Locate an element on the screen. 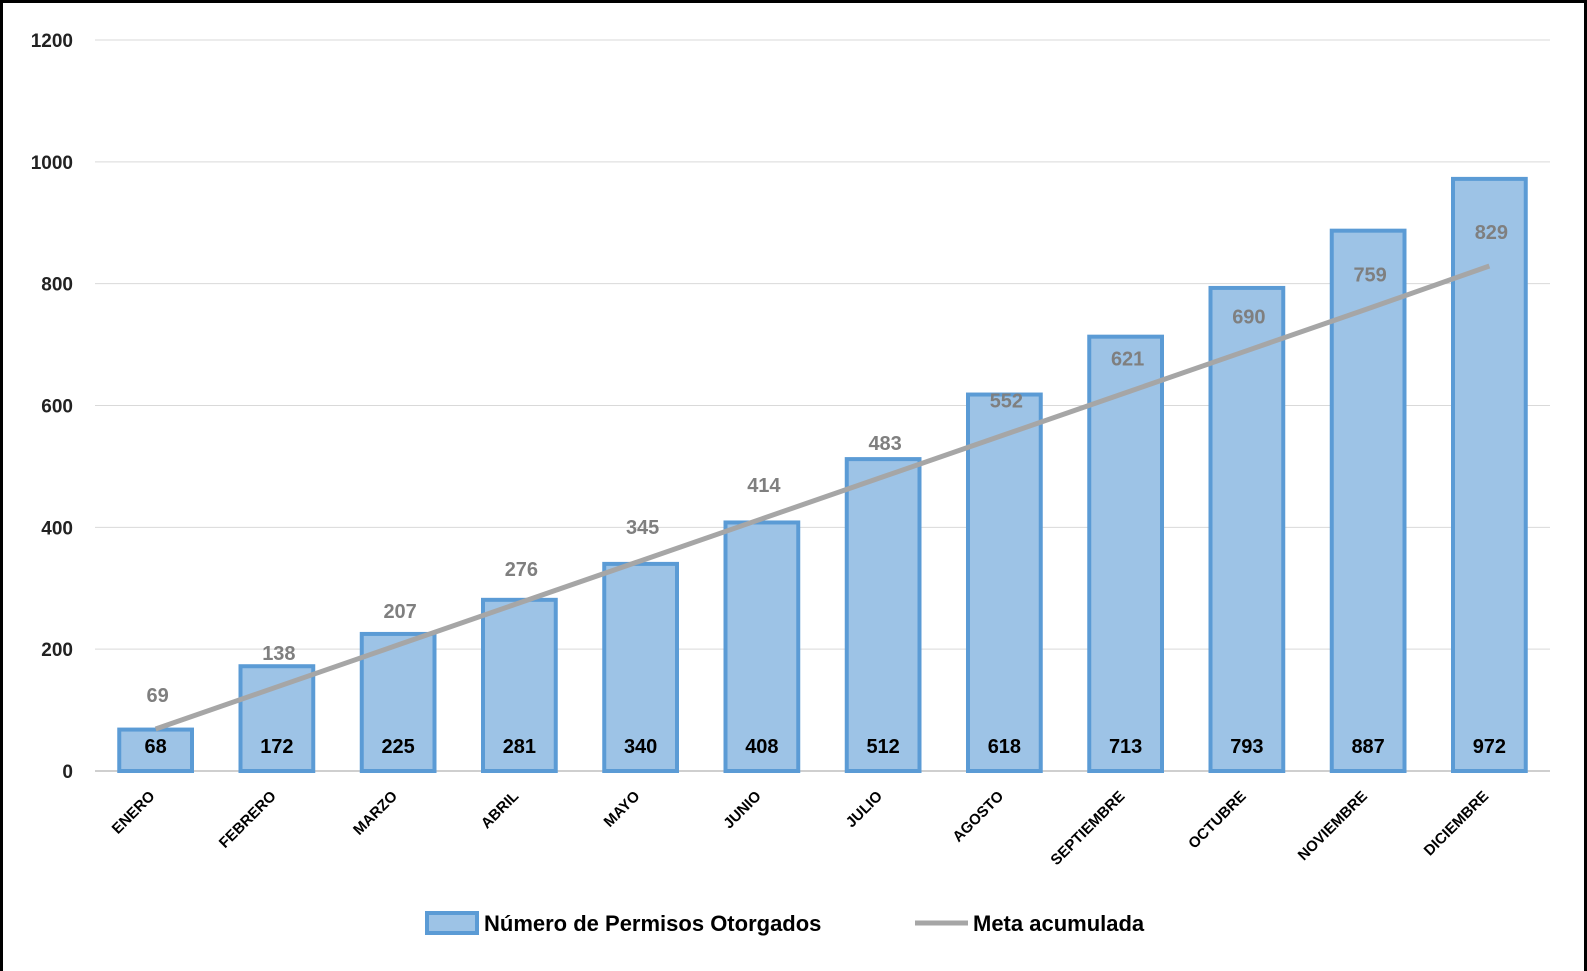 The width and height of the screenshot is (1587, 971). x-tick-label: SEPTIEMBRE is located at coordinates (1087, 828).